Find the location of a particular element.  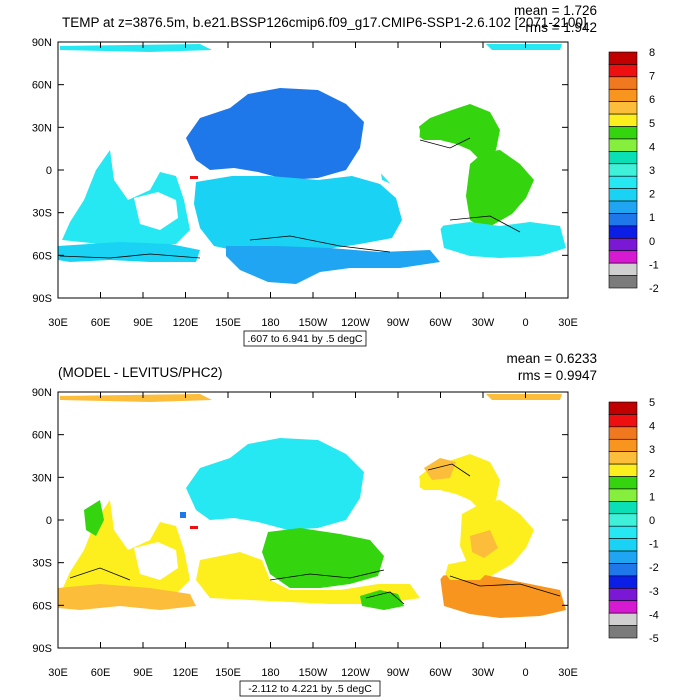

region-central-pacific is located at coordinates (323, 558).